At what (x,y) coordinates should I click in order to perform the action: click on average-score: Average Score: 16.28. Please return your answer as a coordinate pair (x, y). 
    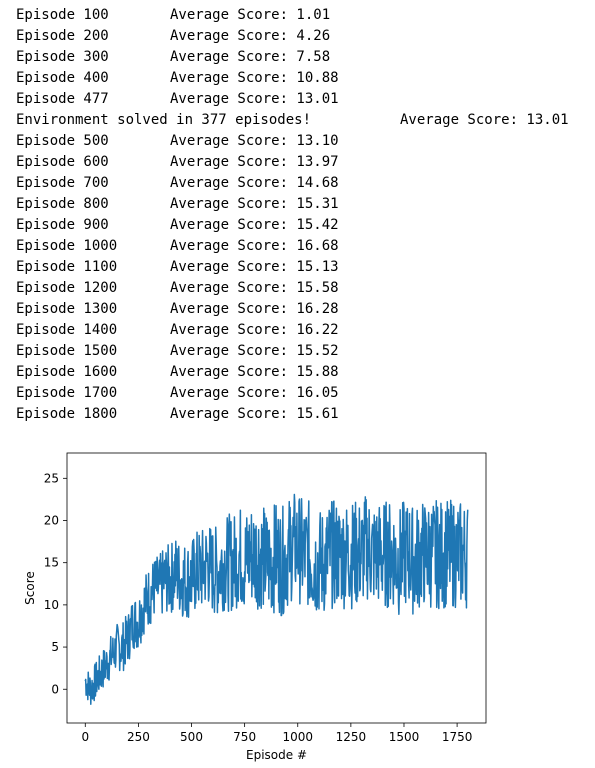
    Looking at the image, I should click on (254, 309).